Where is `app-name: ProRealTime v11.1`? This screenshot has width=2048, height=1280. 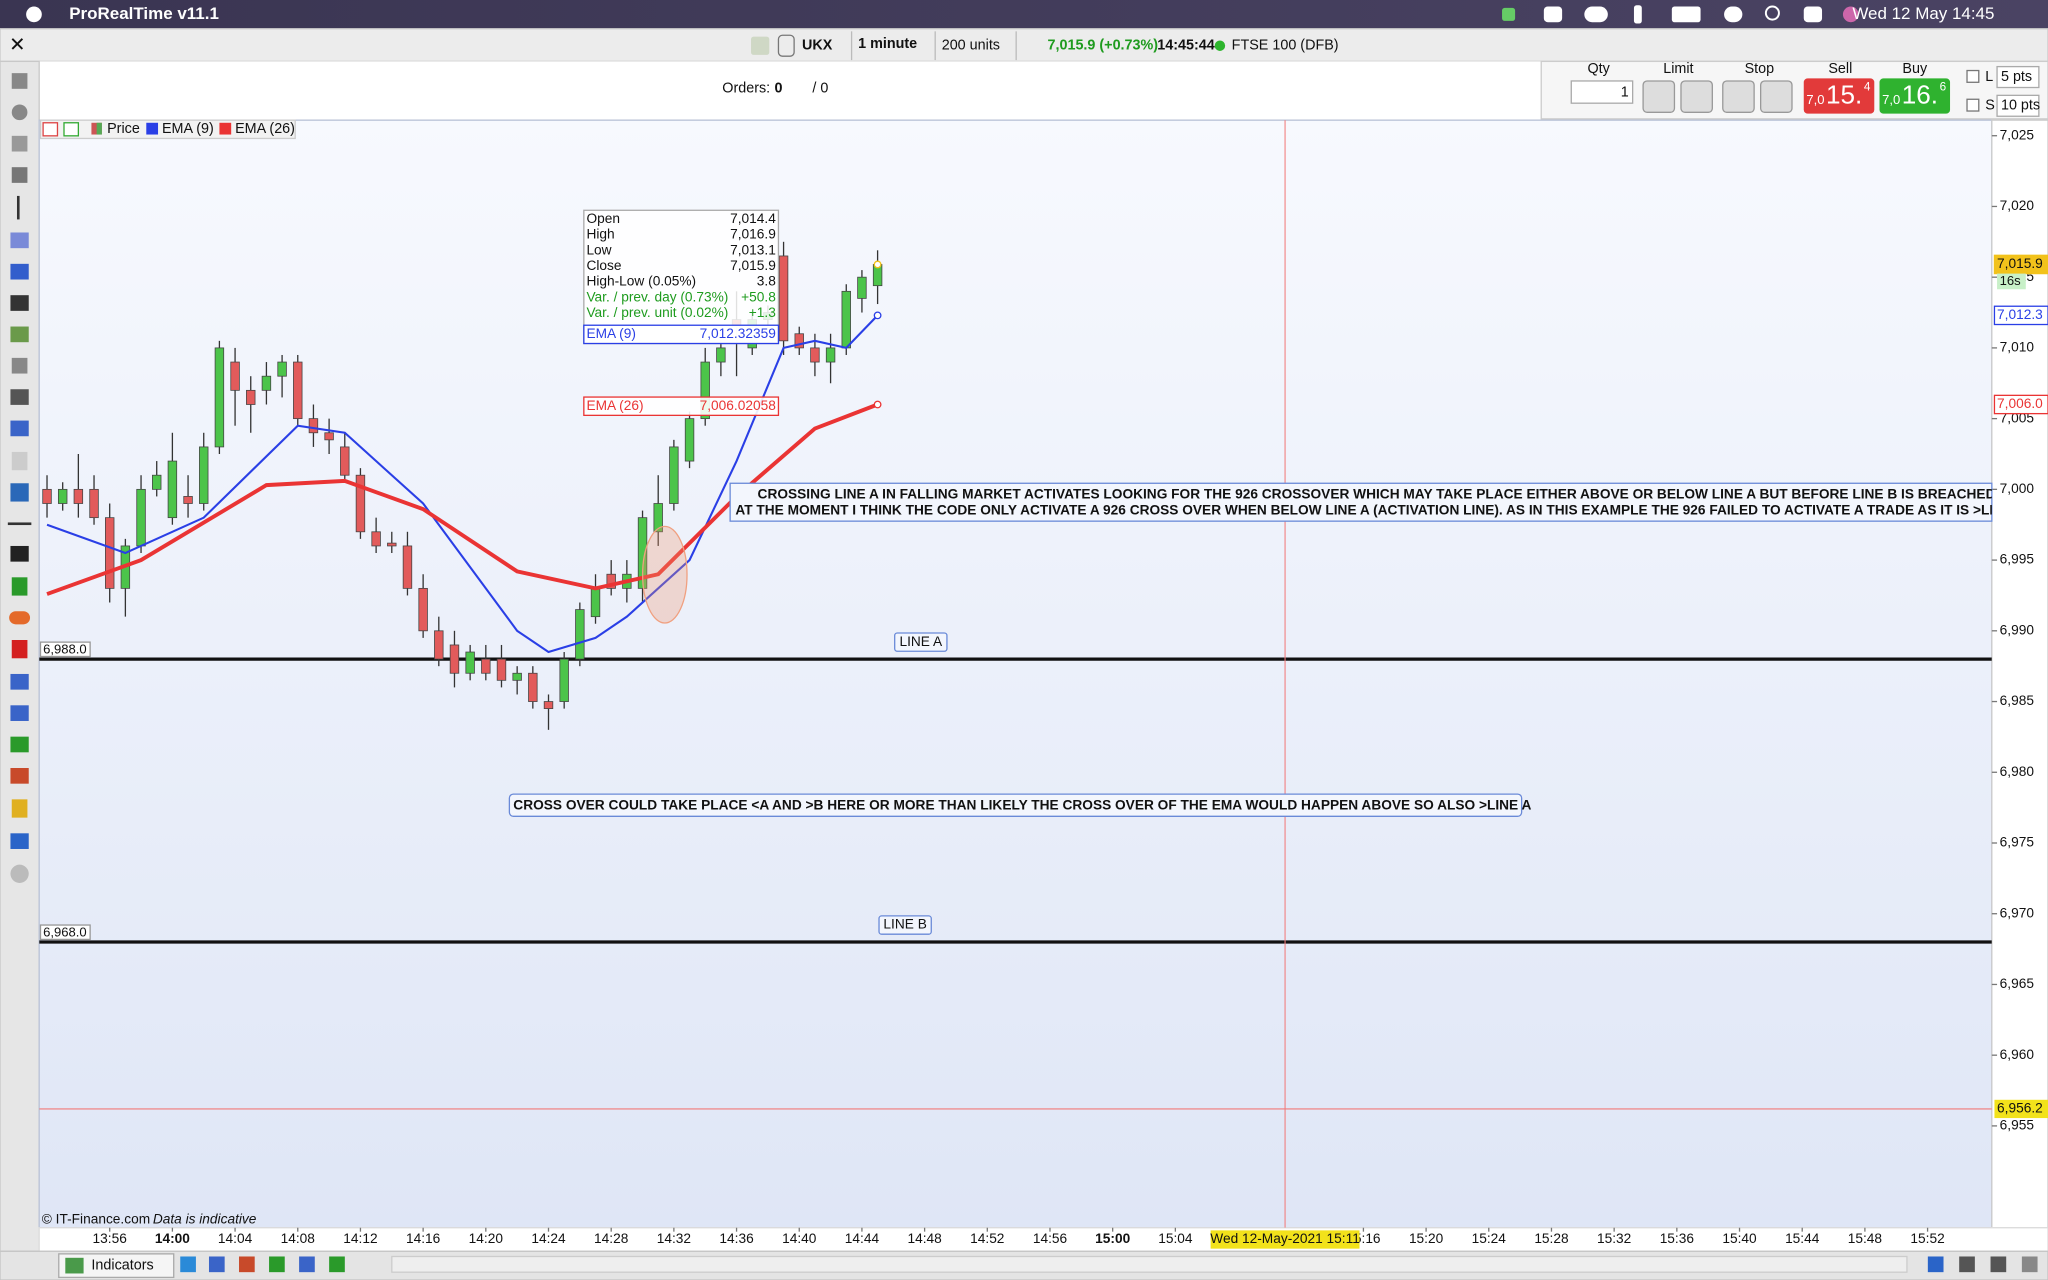 app-name: ProRealTime v11.1 is located at coordinates (144, 13).